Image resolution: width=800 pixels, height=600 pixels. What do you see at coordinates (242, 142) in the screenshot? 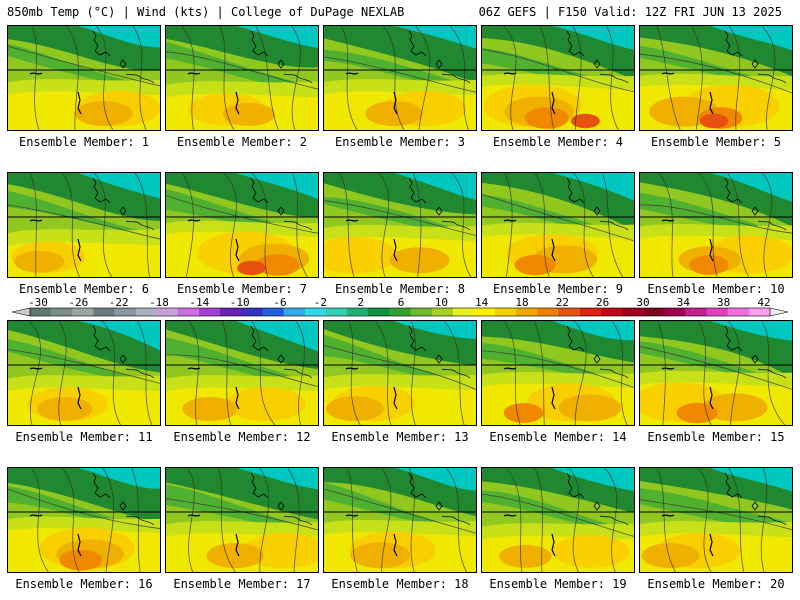
I see `ensemble-member-label: Ensemble Member: 2` at bounding box center [242, 142].